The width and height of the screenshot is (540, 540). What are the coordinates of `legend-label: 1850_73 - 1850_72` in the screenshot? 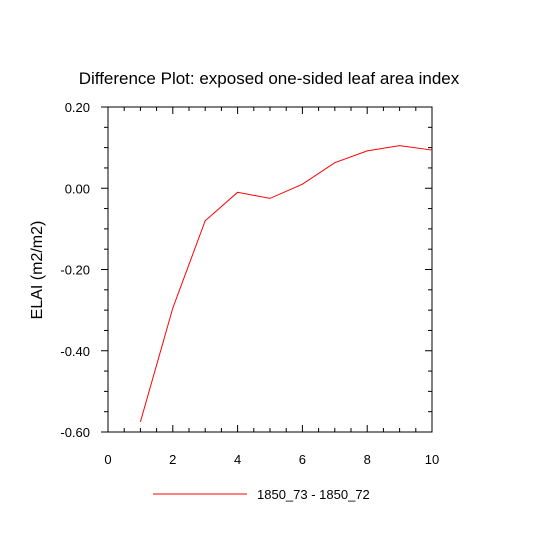 It's located at (313, 494).